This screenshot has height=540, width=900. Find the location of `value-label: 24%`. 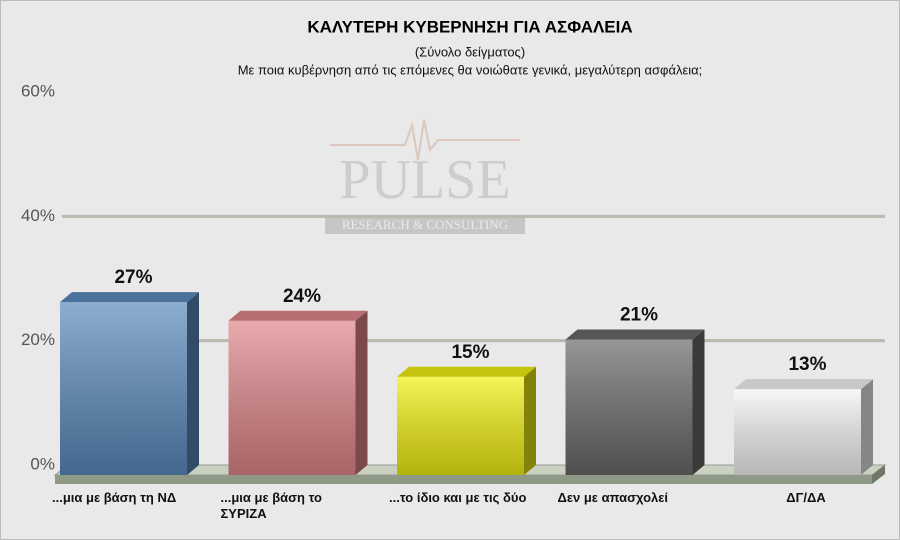

value-label: 24% is located at coordinates (302, 296).